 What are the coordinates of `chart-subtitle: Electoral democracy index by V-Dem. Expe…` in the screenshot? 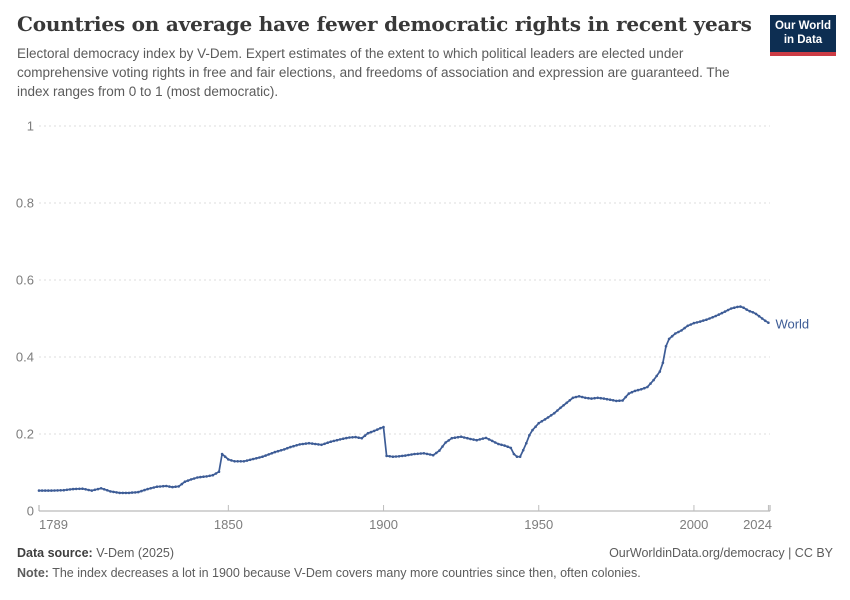 It's located at (373, 73).